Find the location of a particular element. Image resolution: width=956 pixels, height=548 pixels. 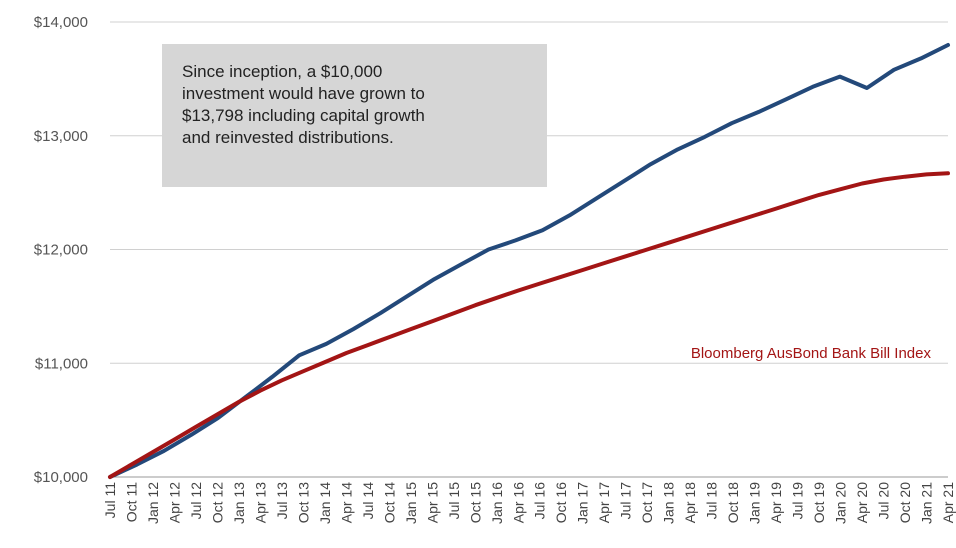

x-tick-label: Oct 16 is located at coordinates (561, 502).